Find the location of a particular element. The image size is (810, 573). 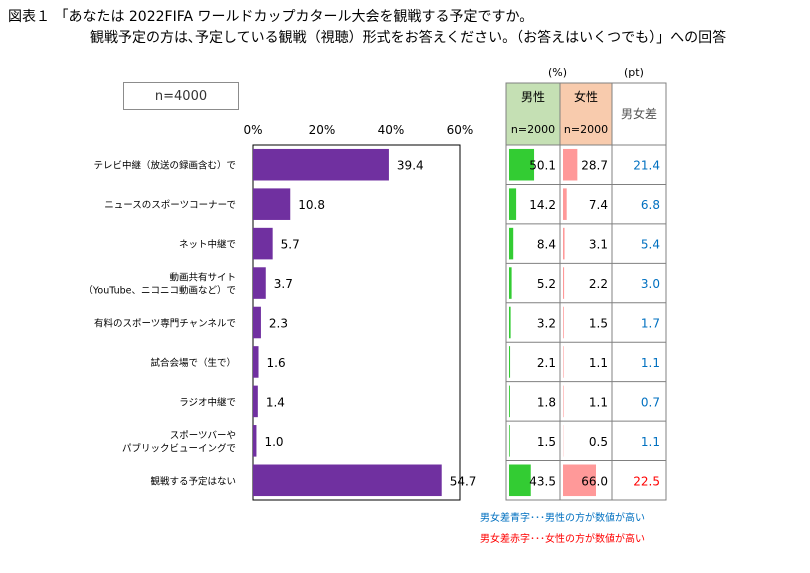

diff-value: 6.8 is located at coordinates (650, 205).